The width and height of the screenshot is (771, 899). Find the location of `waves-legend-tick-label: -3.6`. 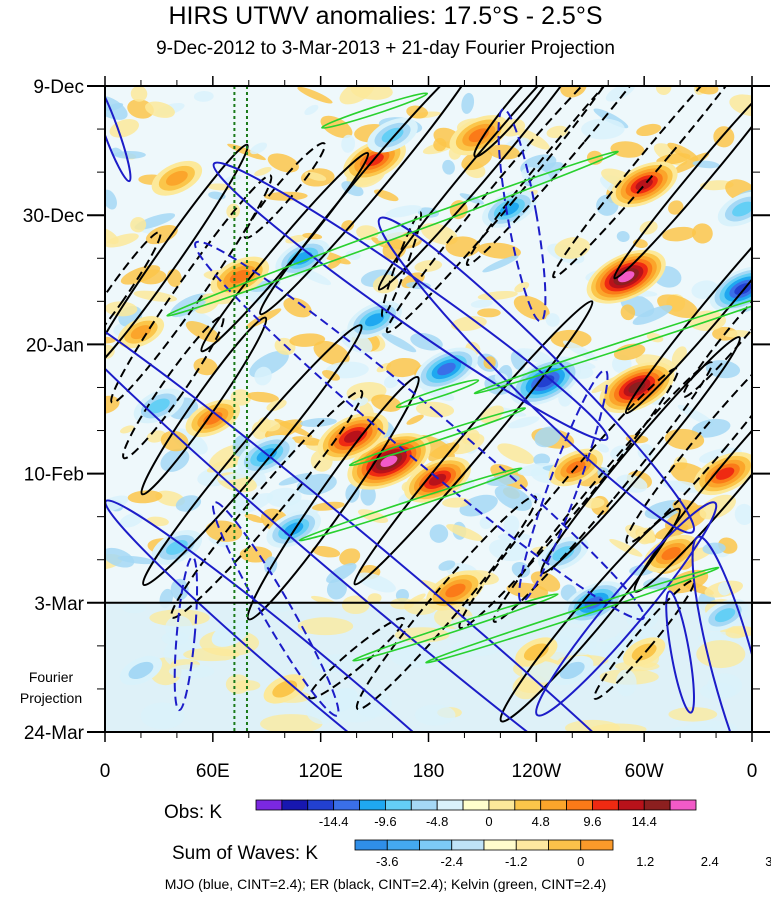

waves-legend-tick-label: -3.6 is located at coordinates (387, 861).